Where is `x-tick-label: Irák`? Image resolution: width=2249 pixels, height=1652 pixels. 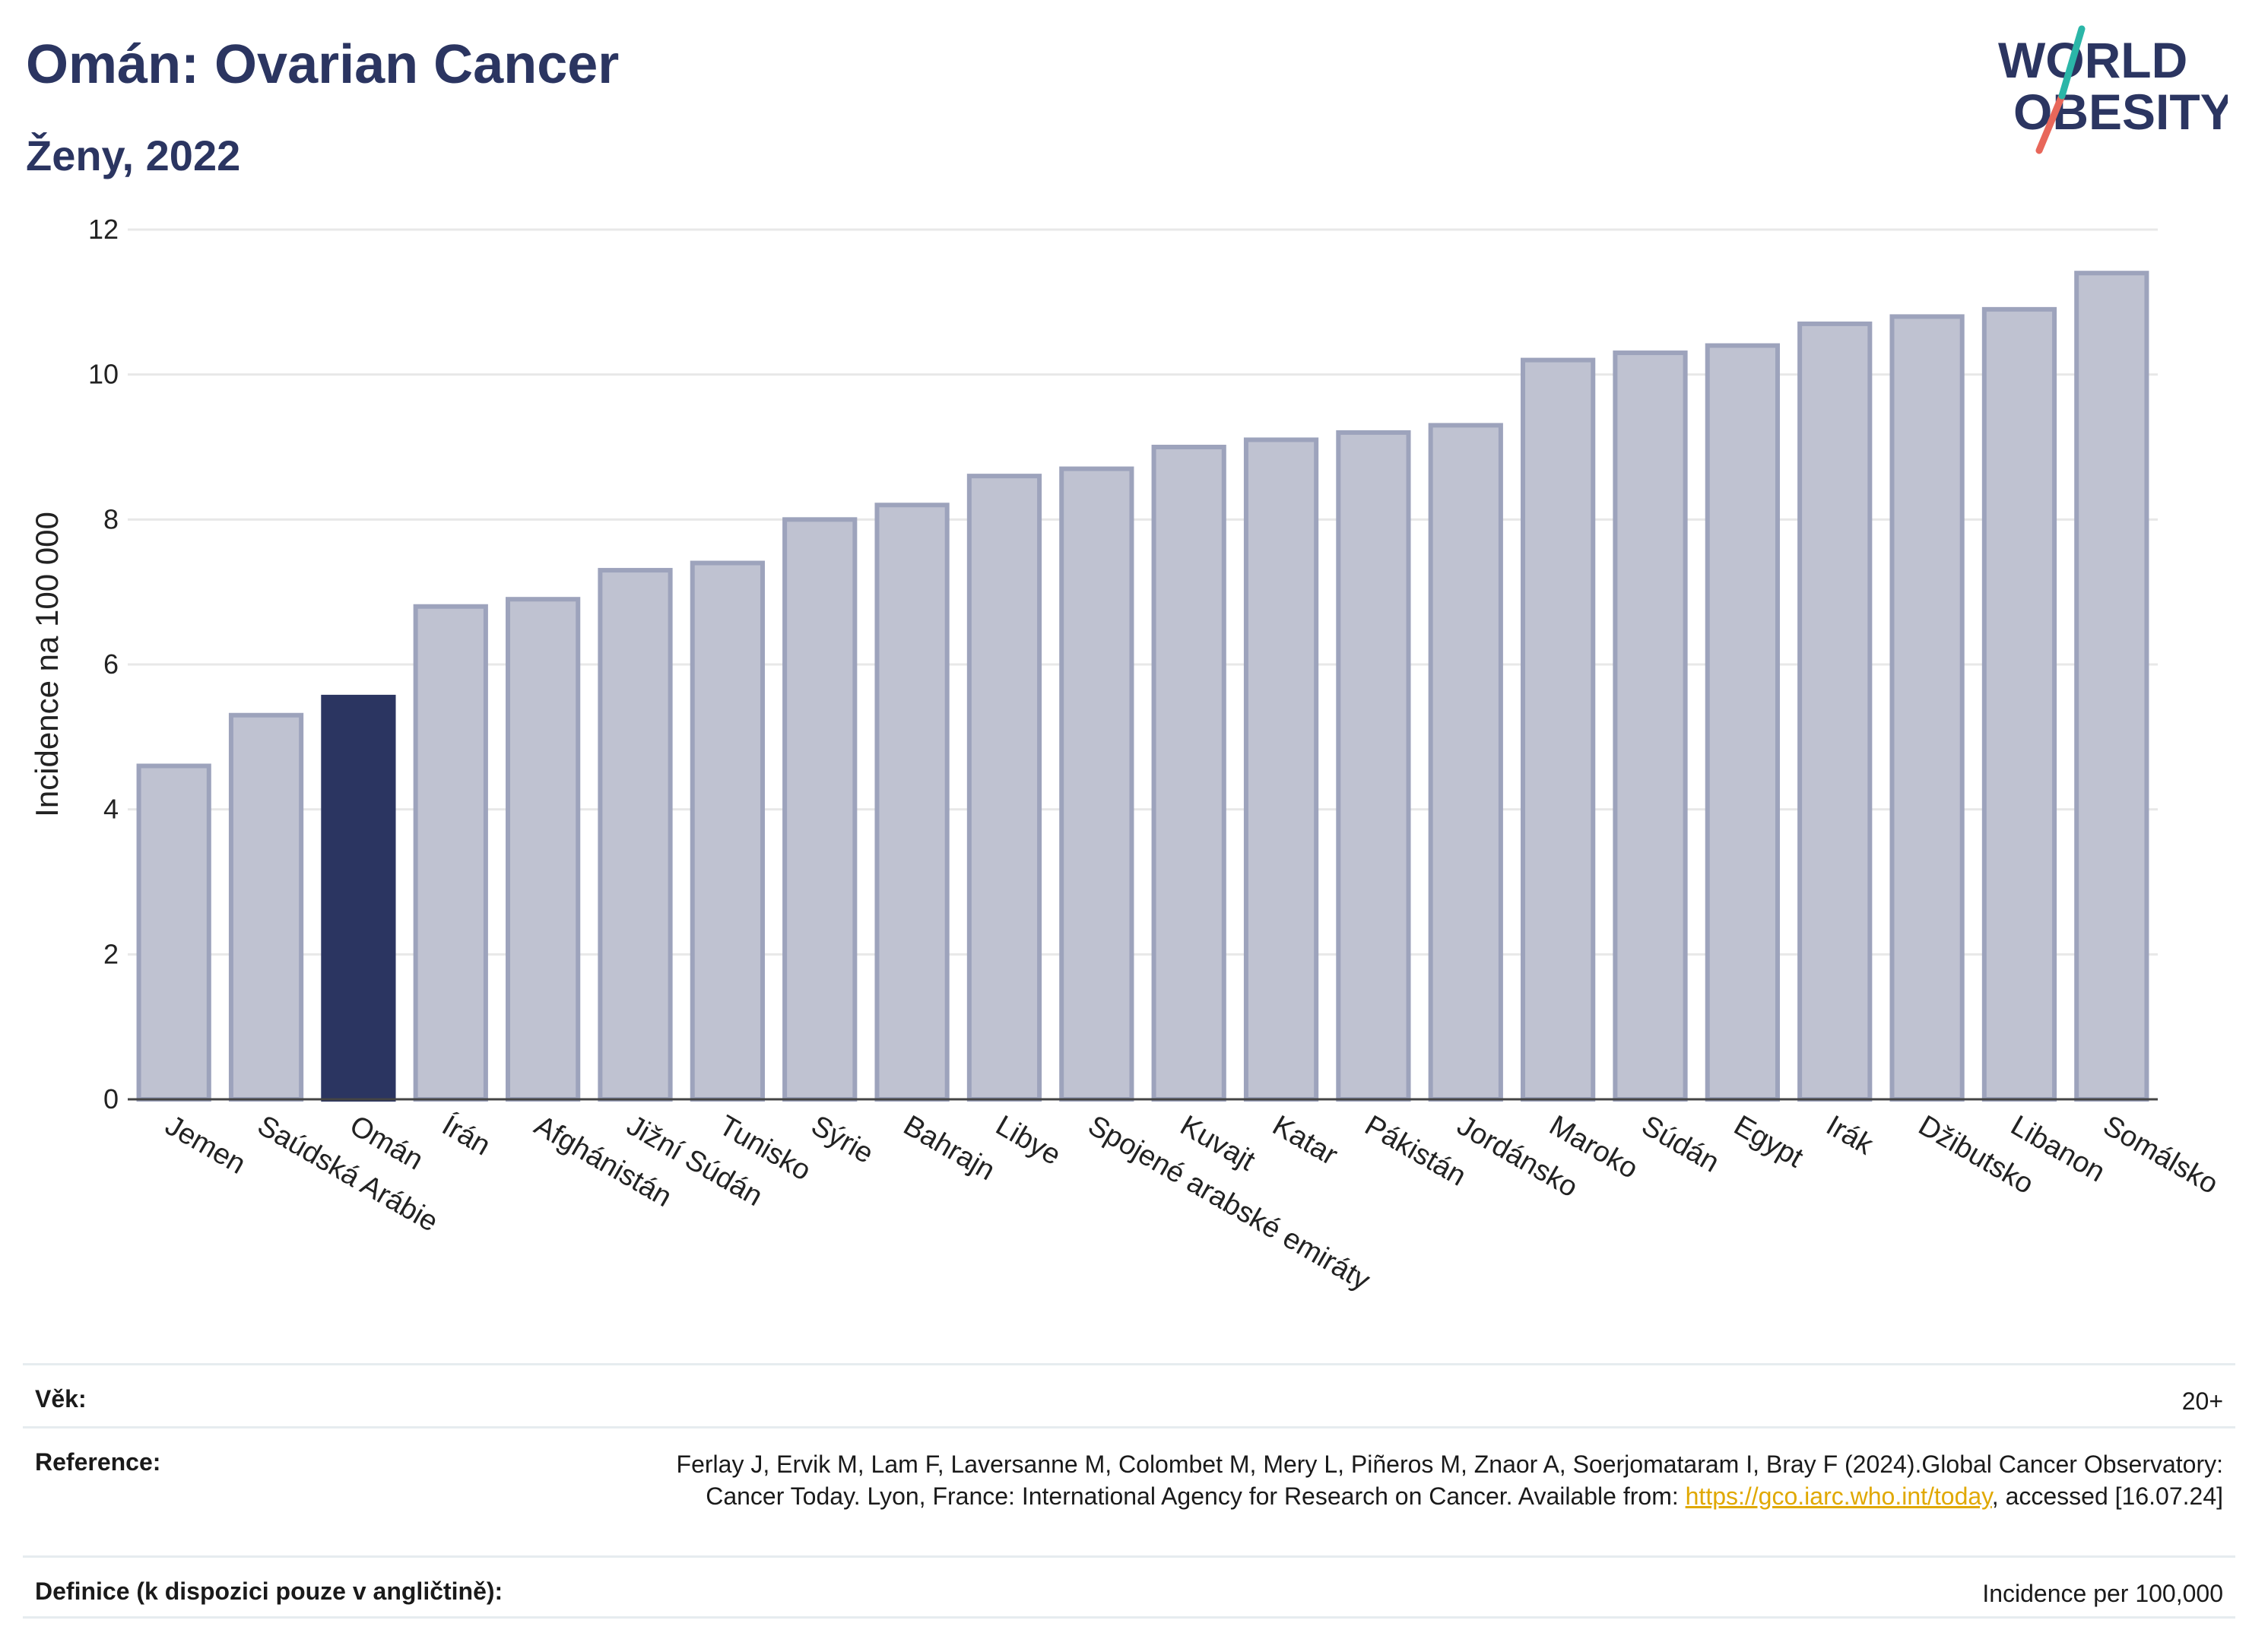
x-tick-label: Irák is located at coordinates (1850, 1135).